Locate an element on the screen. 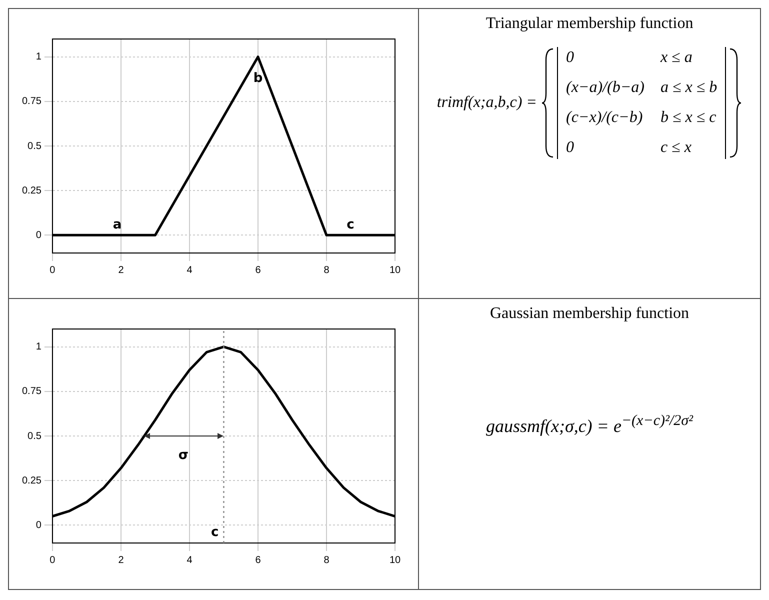  annotation: σ is located at coordinates (183, 455).